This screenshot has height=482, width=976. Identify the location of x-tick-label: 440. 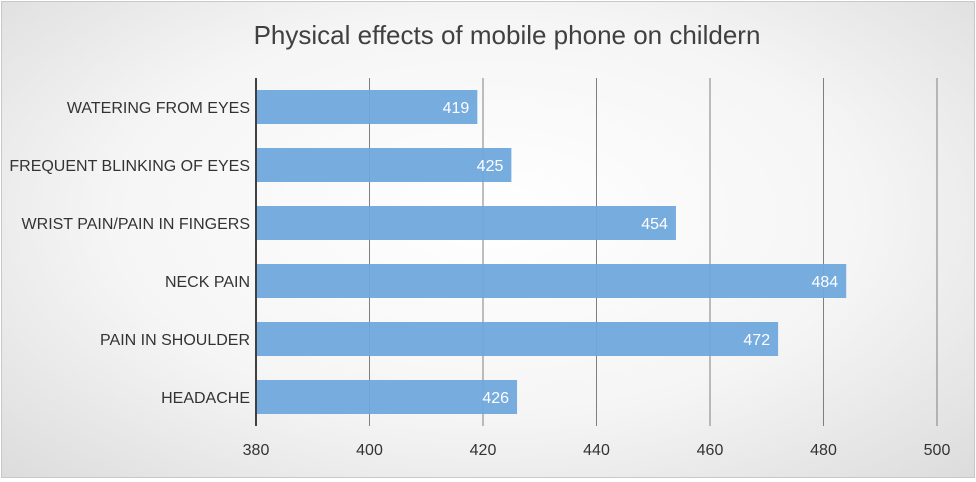
(596, 450).